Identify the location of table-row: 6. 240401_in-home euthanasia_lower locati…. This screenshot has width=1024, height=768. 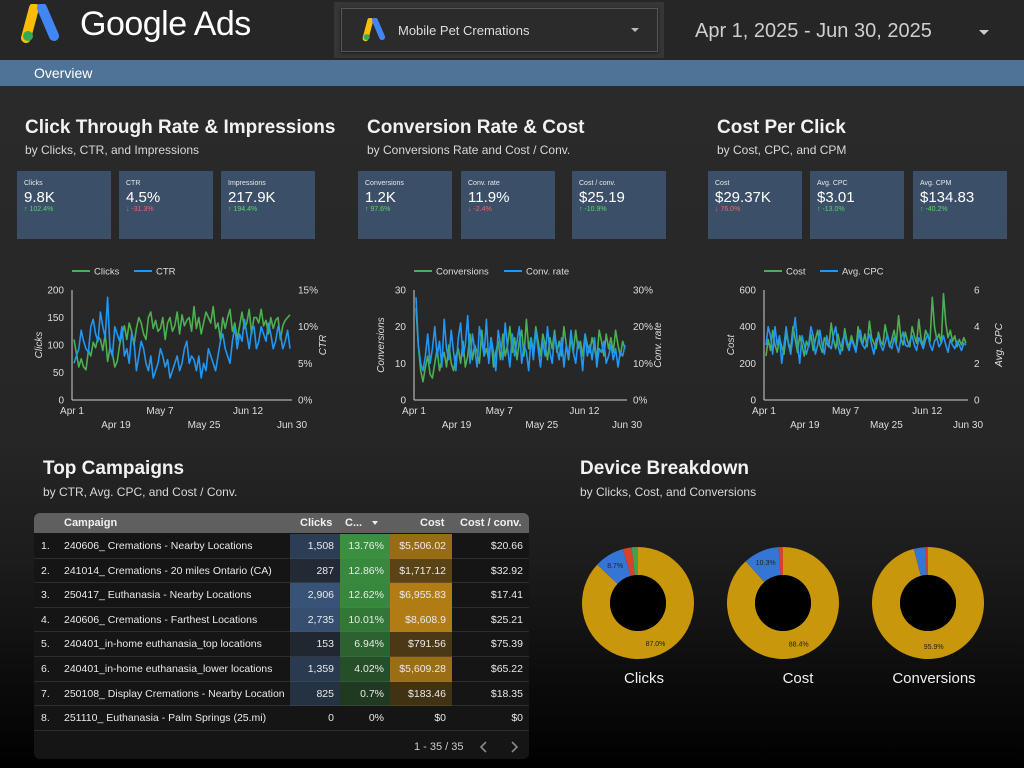
(281, 669).